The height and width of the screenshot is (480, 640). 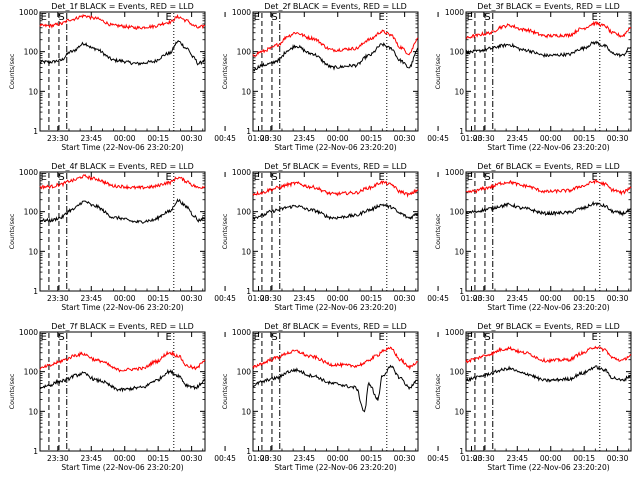 What do you see at coordinates (548, 166) in the screenshot?
I see `chart-title: Det_6f BLACK = Events, RED = LLD` at bounding box center [548, 166].